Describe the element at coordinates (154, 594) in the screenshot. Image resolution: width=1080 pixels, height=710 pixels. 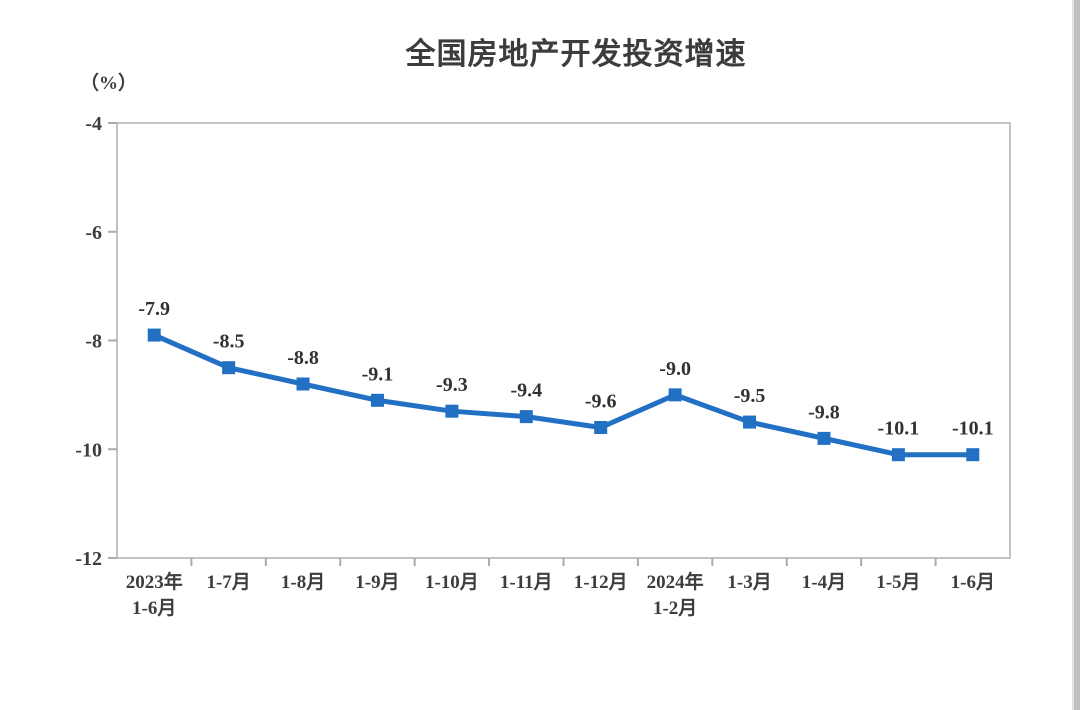
I see `x-axis-tick-label: 2023年 1-6月` at that location.